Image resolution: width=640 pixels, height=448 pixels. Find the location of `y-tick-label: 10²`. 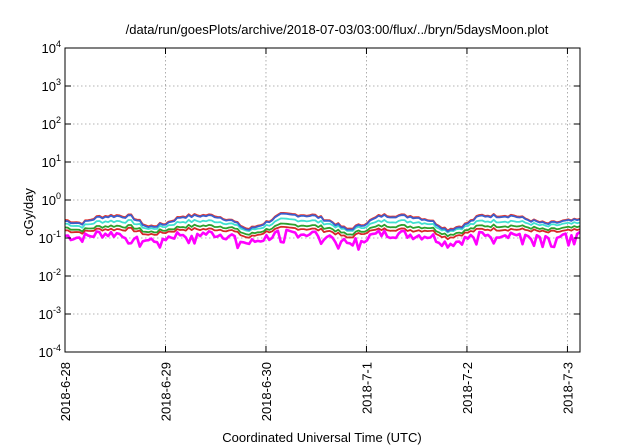

y-tick-label: 10² is located at coordinates (51, 123).